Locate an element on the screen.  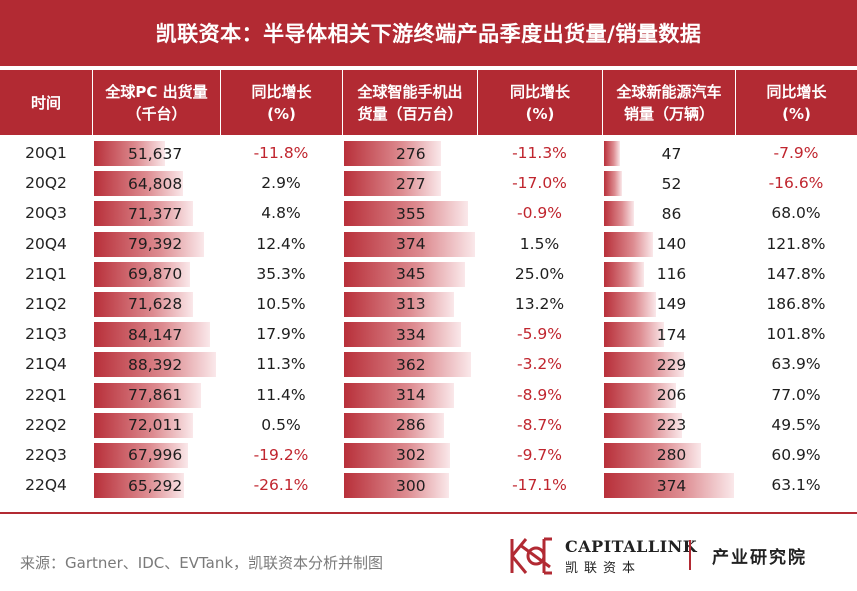
pc-yoy: 12.4% is located at coordinates (281, 243).